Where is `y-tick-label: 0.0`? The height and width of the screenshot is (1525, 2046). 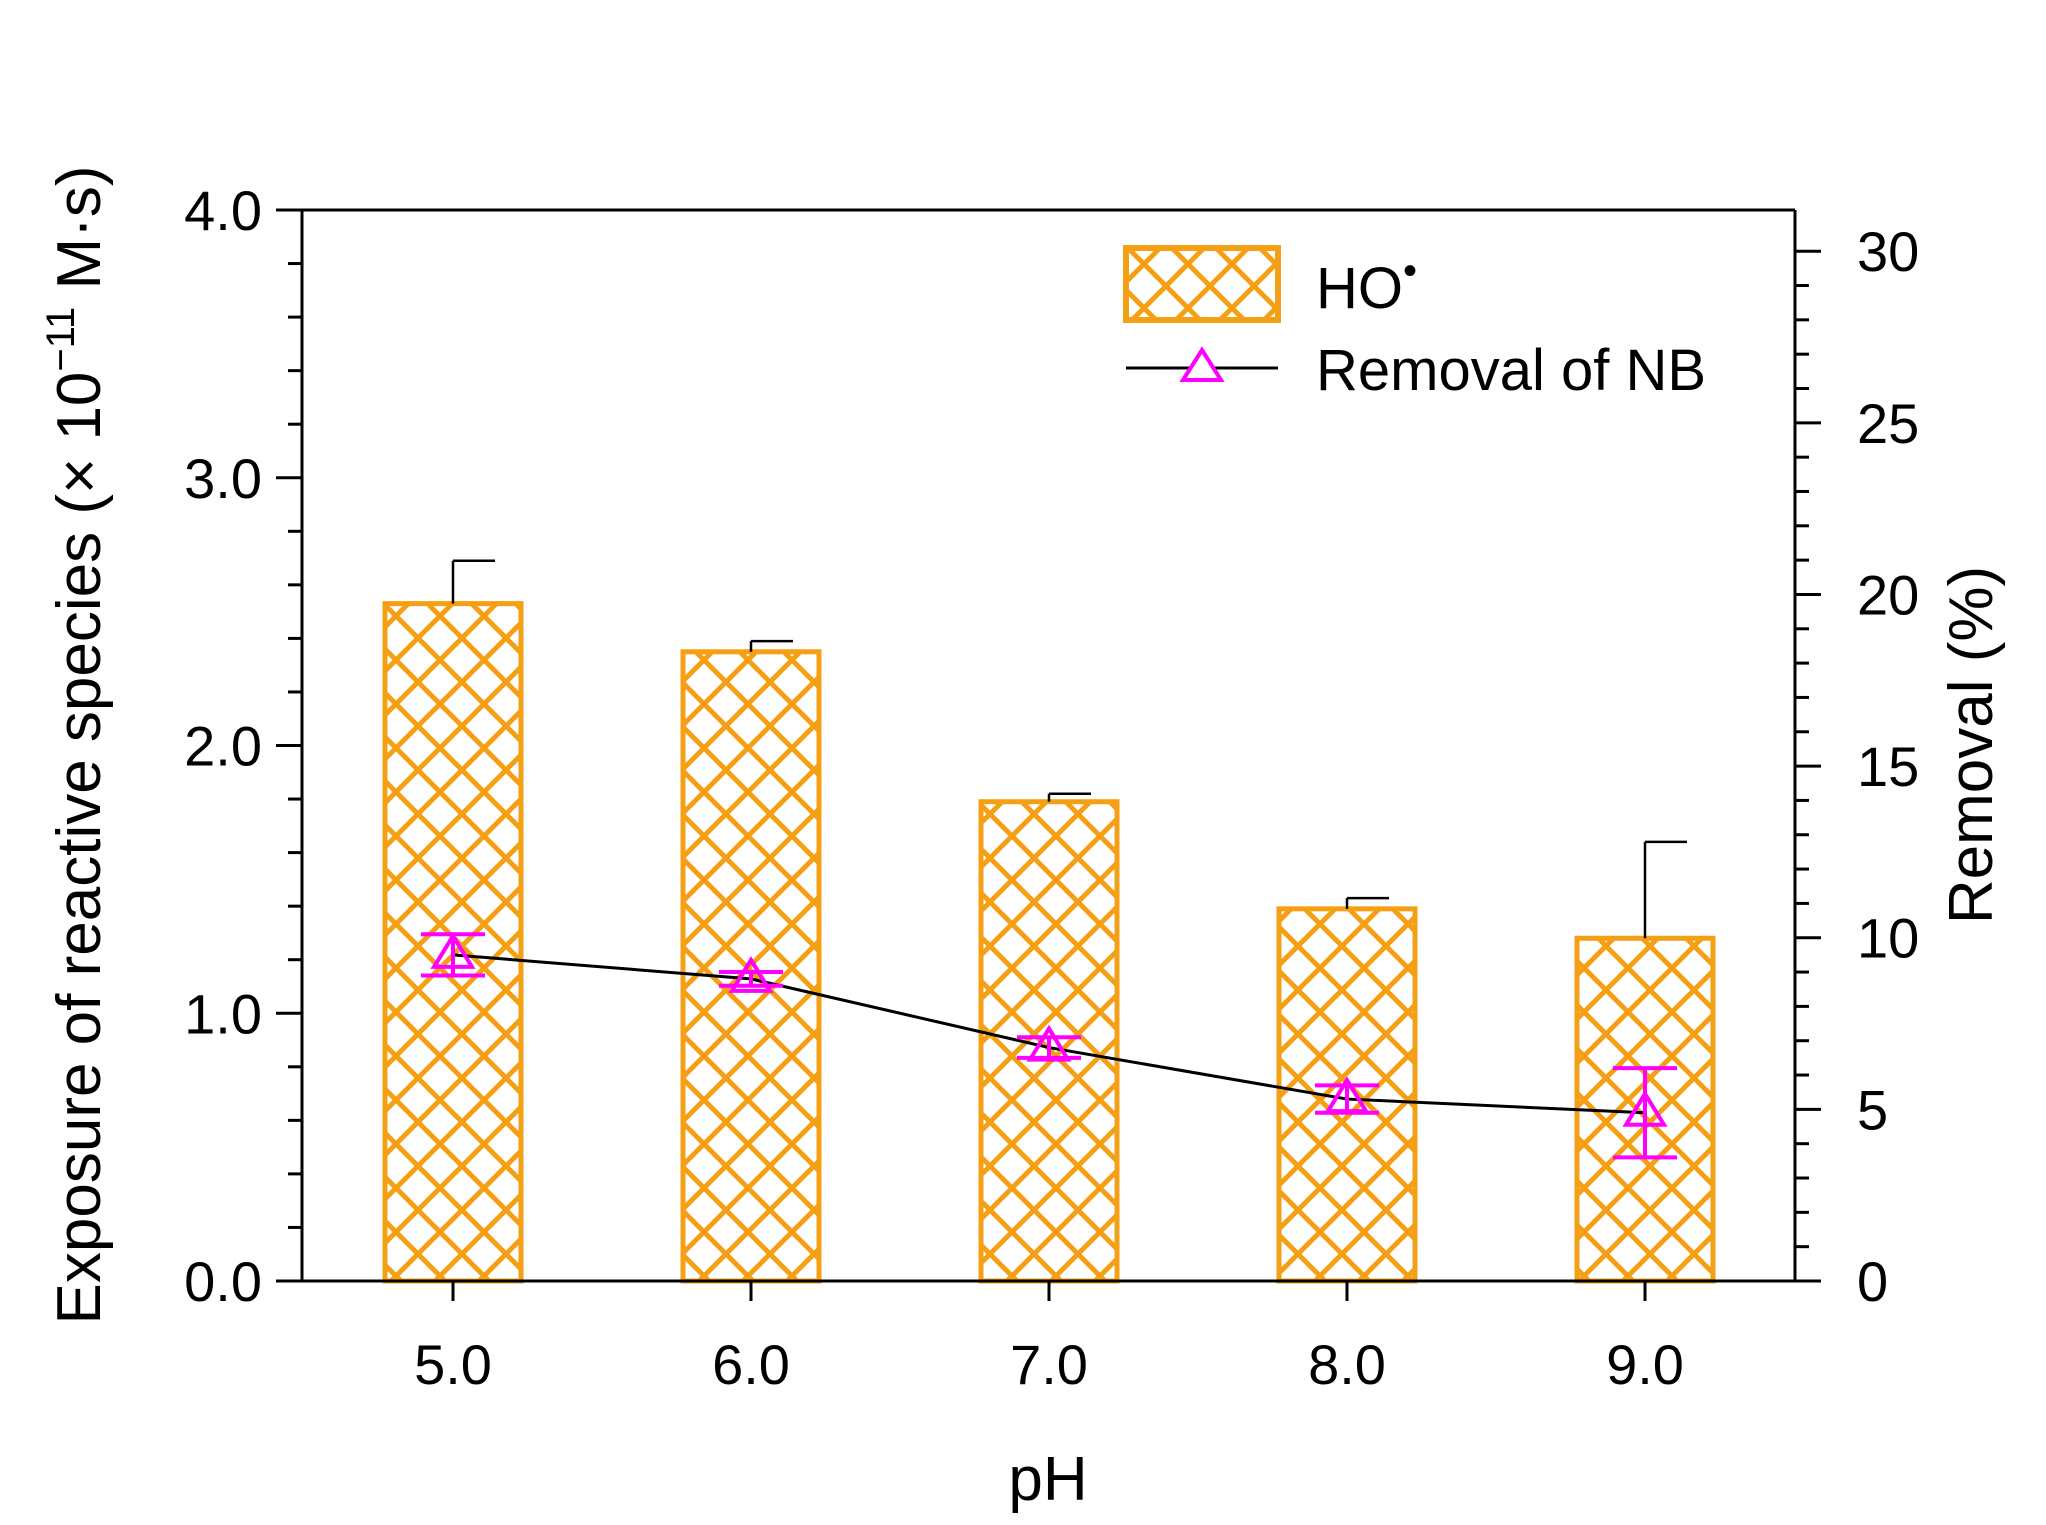 y-tick-label: 0.0 is located at coordinates (223, 1281).